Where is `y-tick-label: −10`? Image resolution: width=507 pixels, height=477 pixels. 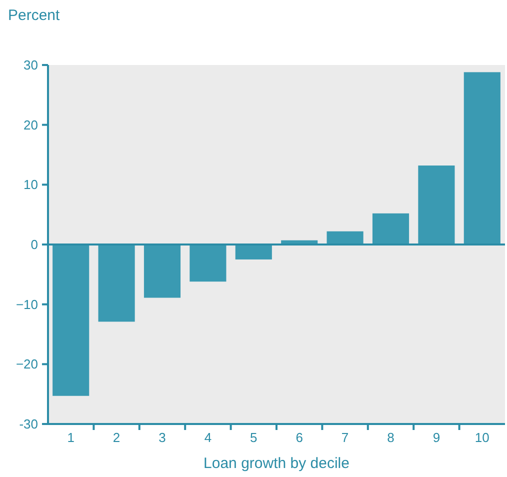
y-tick-label: −10 is located at coordinates (27, 304).